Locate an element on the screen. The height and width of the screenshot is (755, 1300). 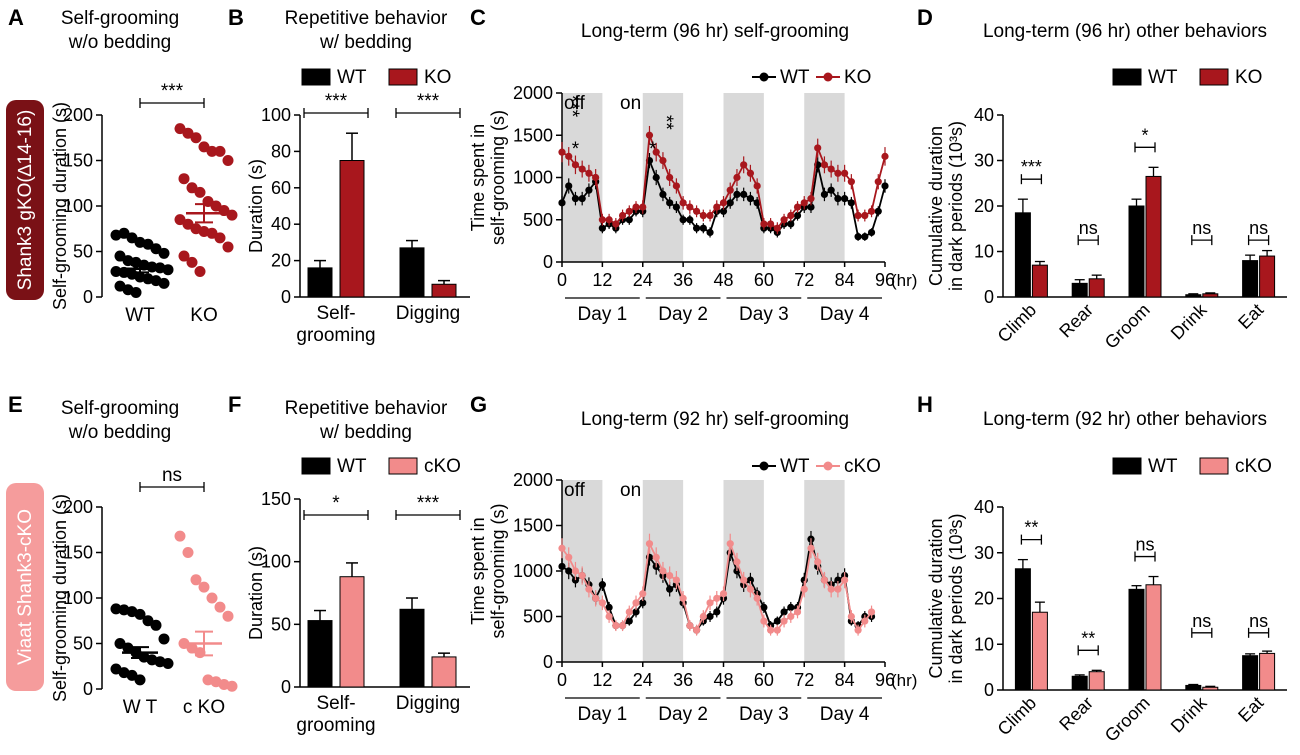
panel-b-cat-1-significance-label: *** is located at coordinates (428, 101).